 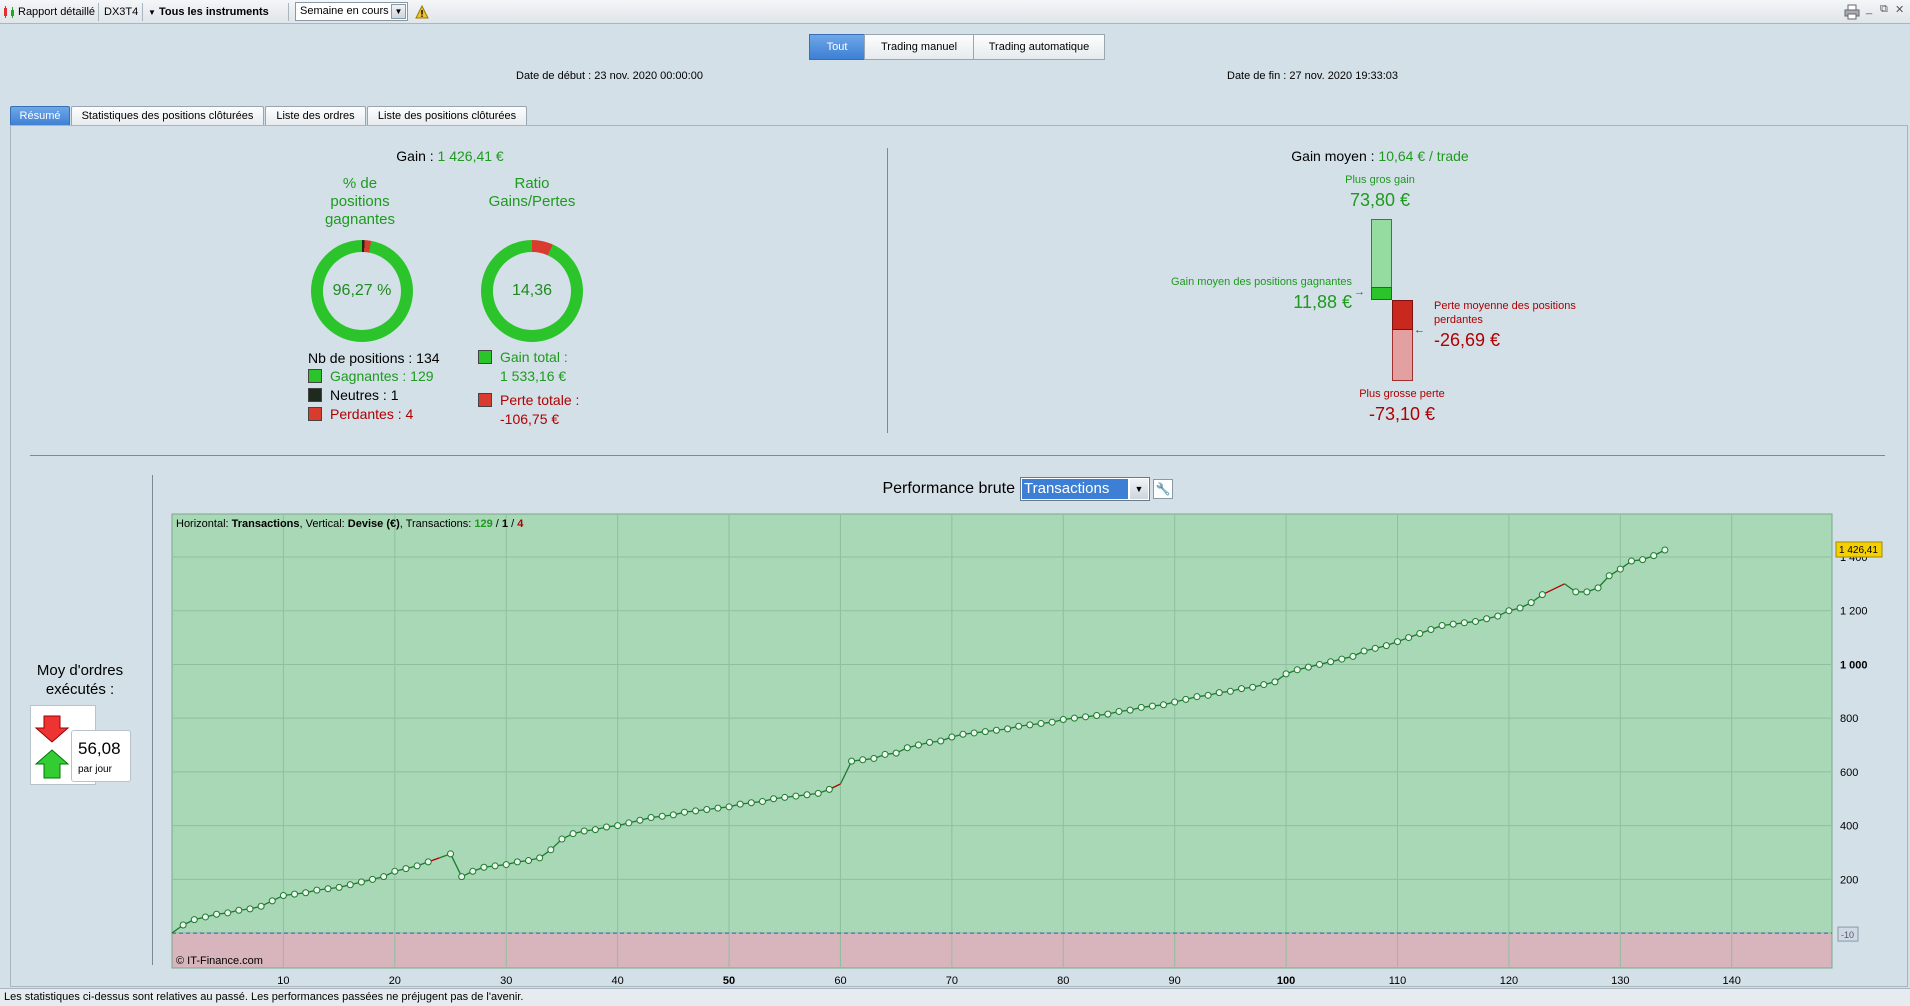 What do you see at coordinates (534, 357) in the screenshot?
I see `total-gain-label: Gain total :` at bounding box center [534, 357].